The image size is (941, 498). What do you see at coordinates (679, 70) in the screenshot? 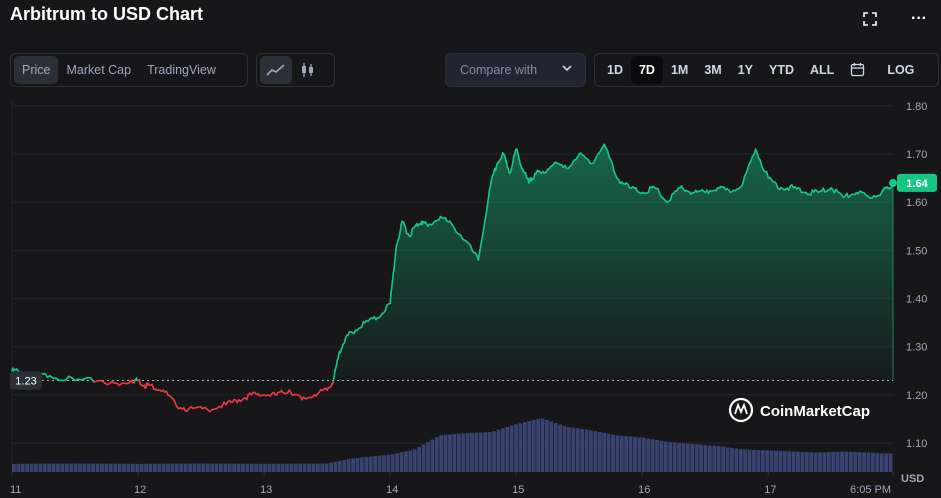
I see `timeframe-1m: 1M` at bounding box center [679, 70].